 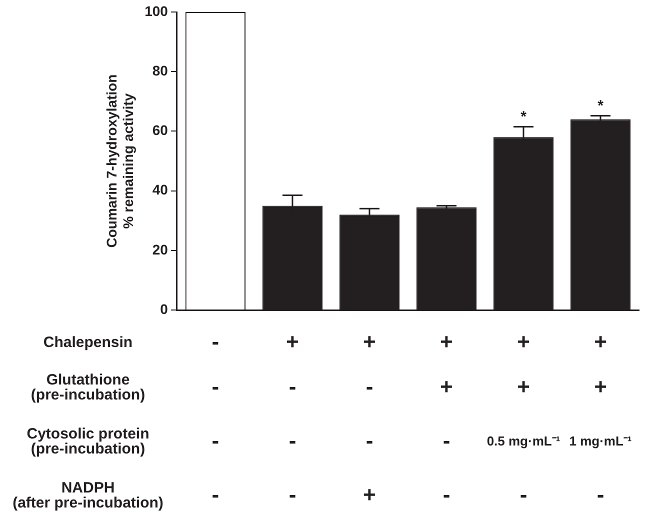 What do you see at coordinates (523, 418) in the screenshot?
I see `category-label: + + 0.5 mg·mL⁻¹ -` at bounding box center [523, 418].